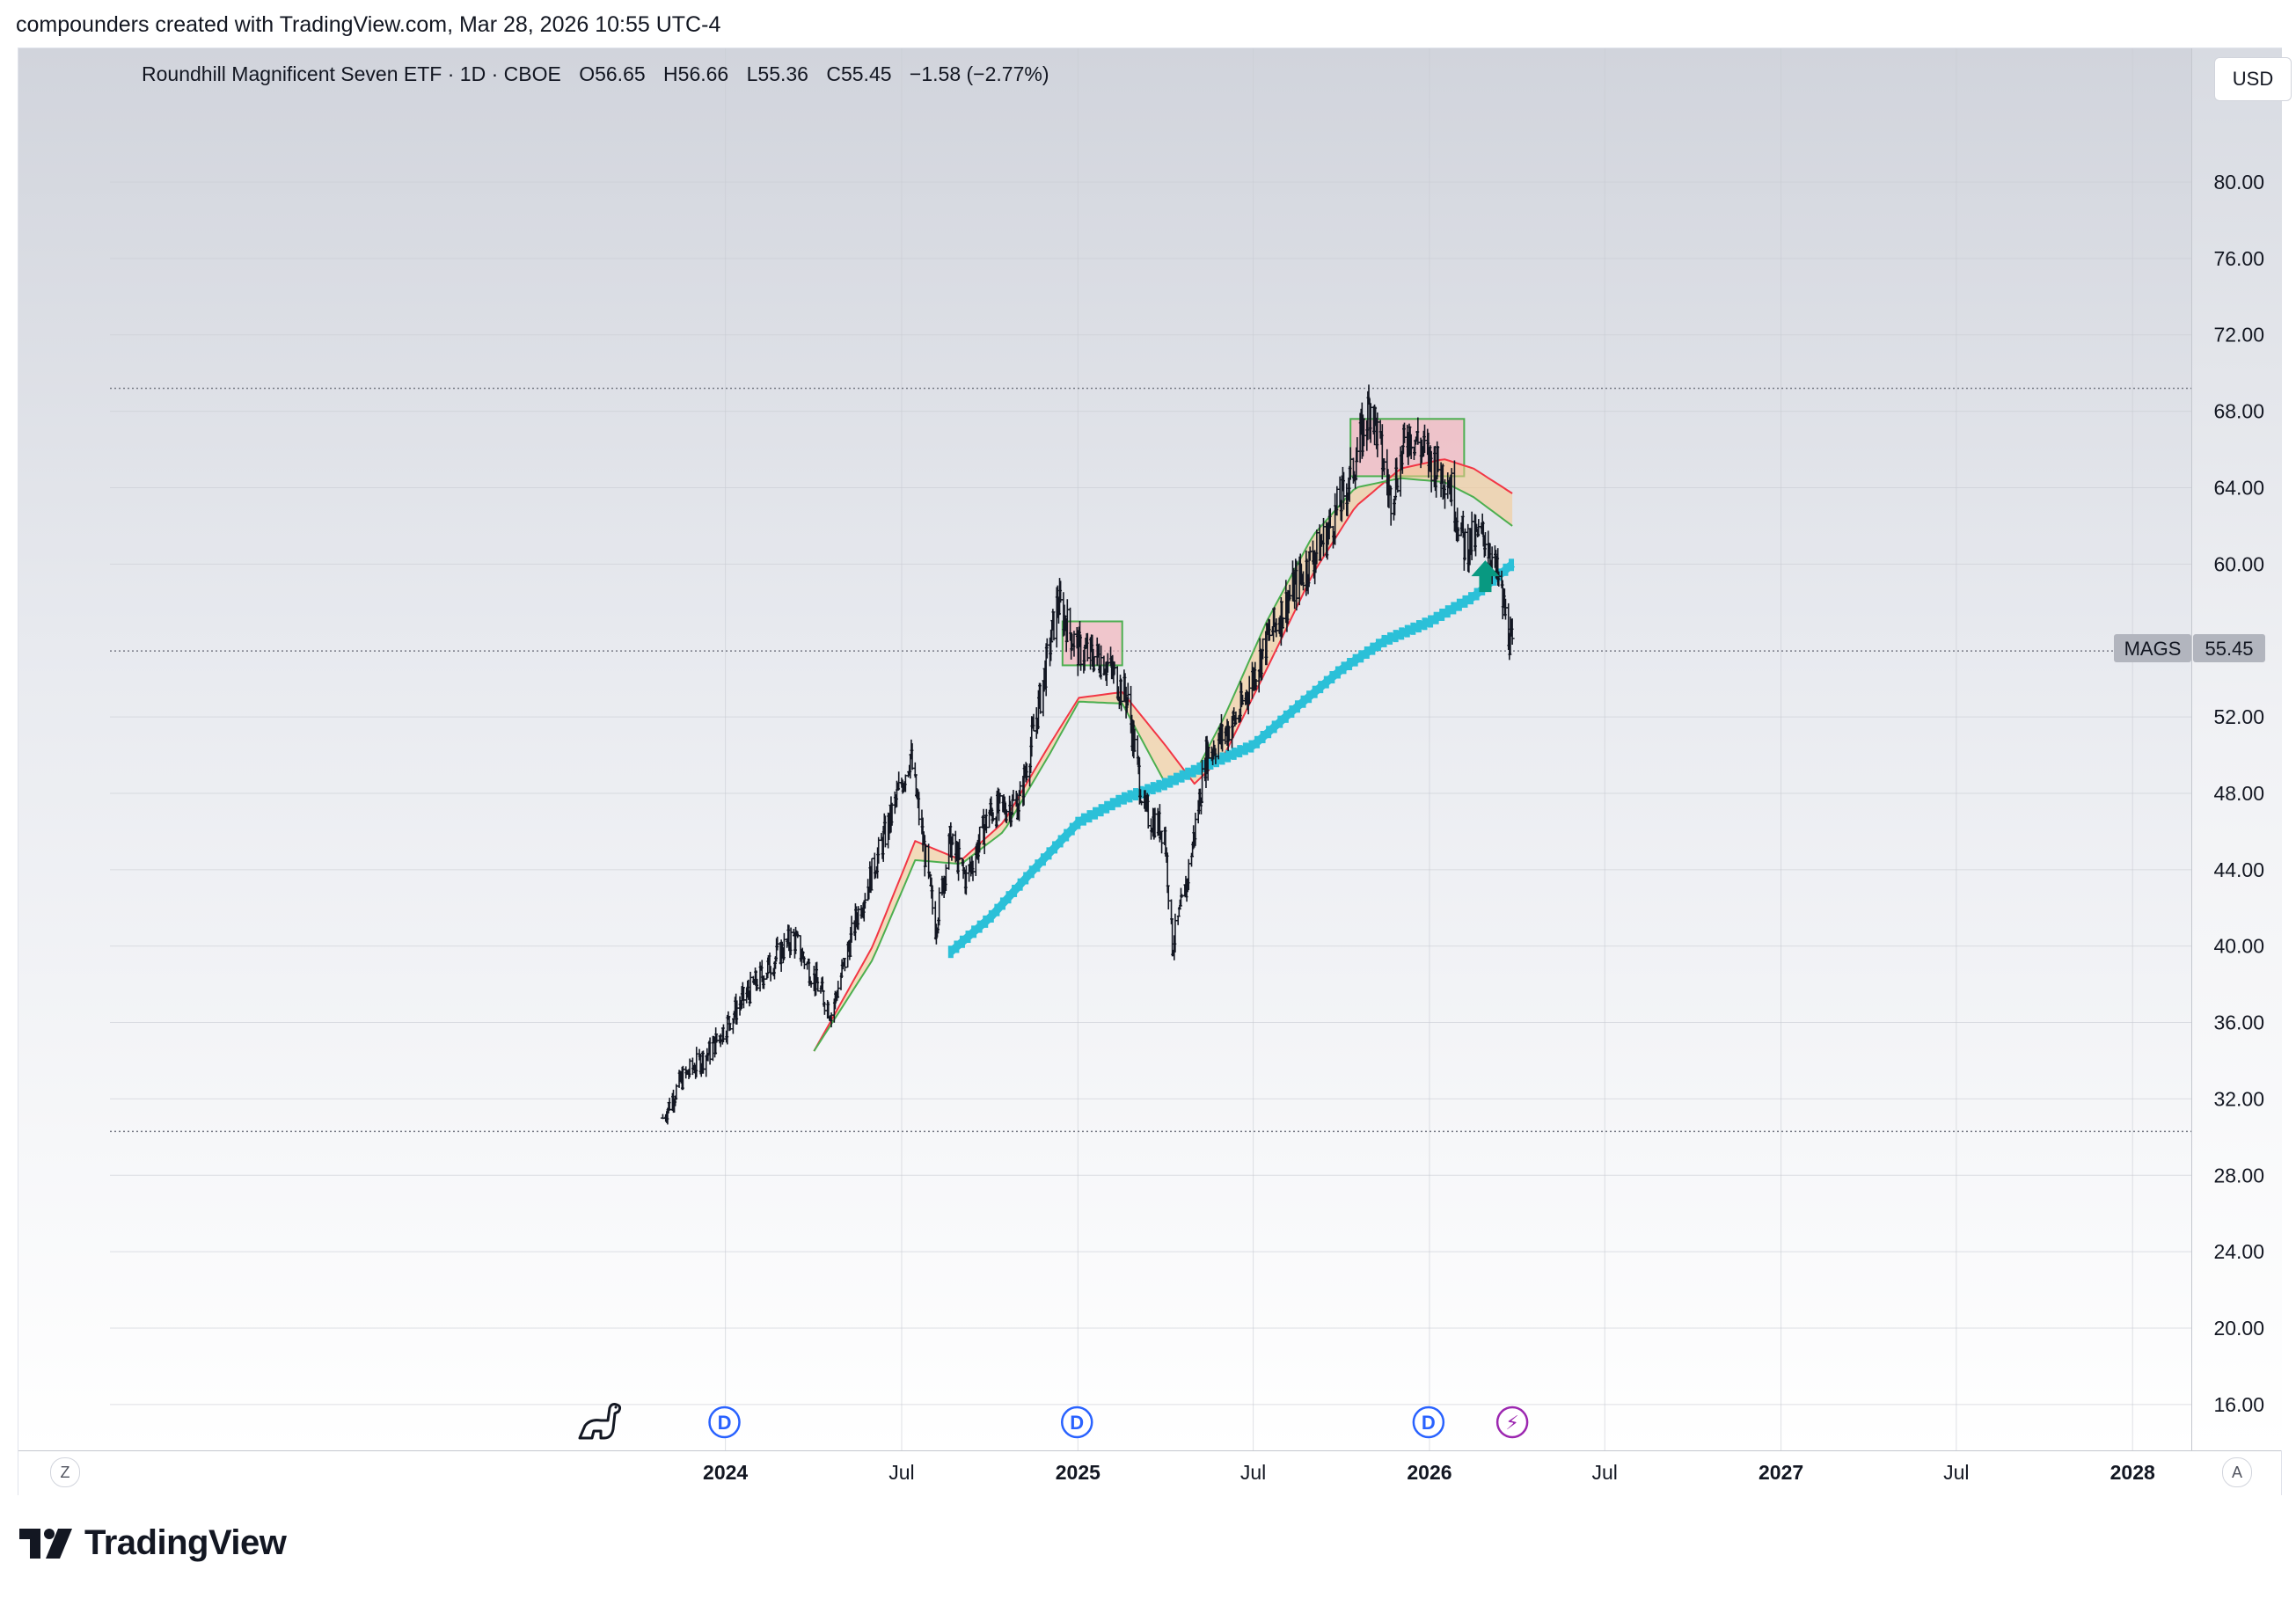 This screenshot has width=2296, height=1599. What do you see at coordinates (2253, 79) in the screenshot?
I see `currency-button: USD` at bounding box center [2253, 79].